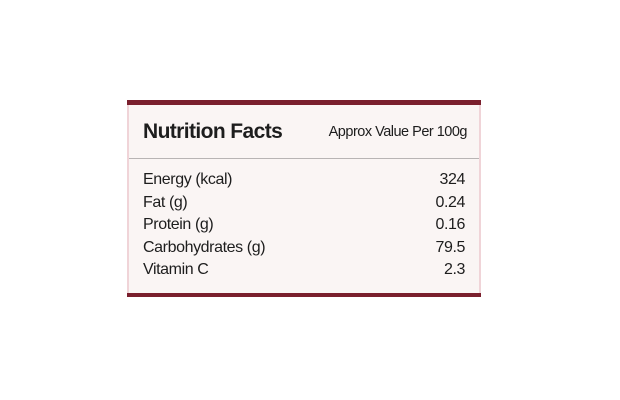  I want to click on per-100g-heading: Approx Value Per 100g, so click(398, 131).